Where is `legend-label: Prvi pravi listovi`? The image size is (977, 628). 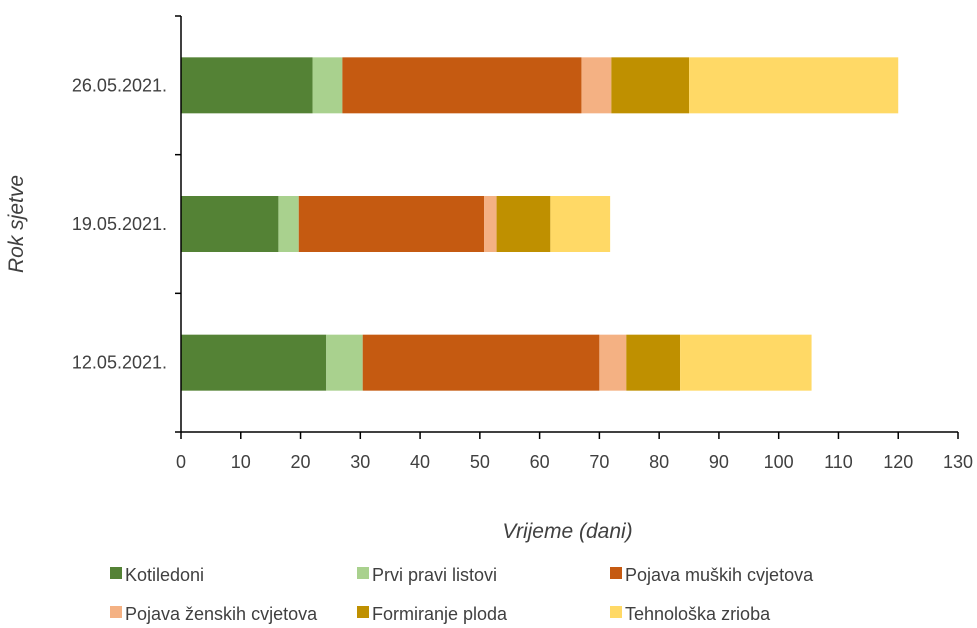 legend-label: Prvi pravi listovi is located at coordinates (434, 575).